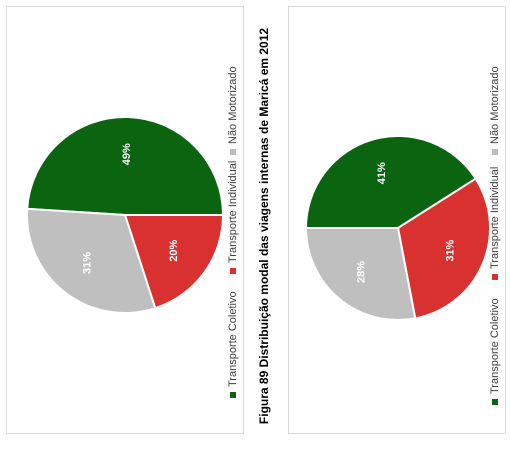 The height and width of the screenshot is (453, 510). I want to click on pie-label-0-n-o-motorizado: 31%, so click(88, 263).